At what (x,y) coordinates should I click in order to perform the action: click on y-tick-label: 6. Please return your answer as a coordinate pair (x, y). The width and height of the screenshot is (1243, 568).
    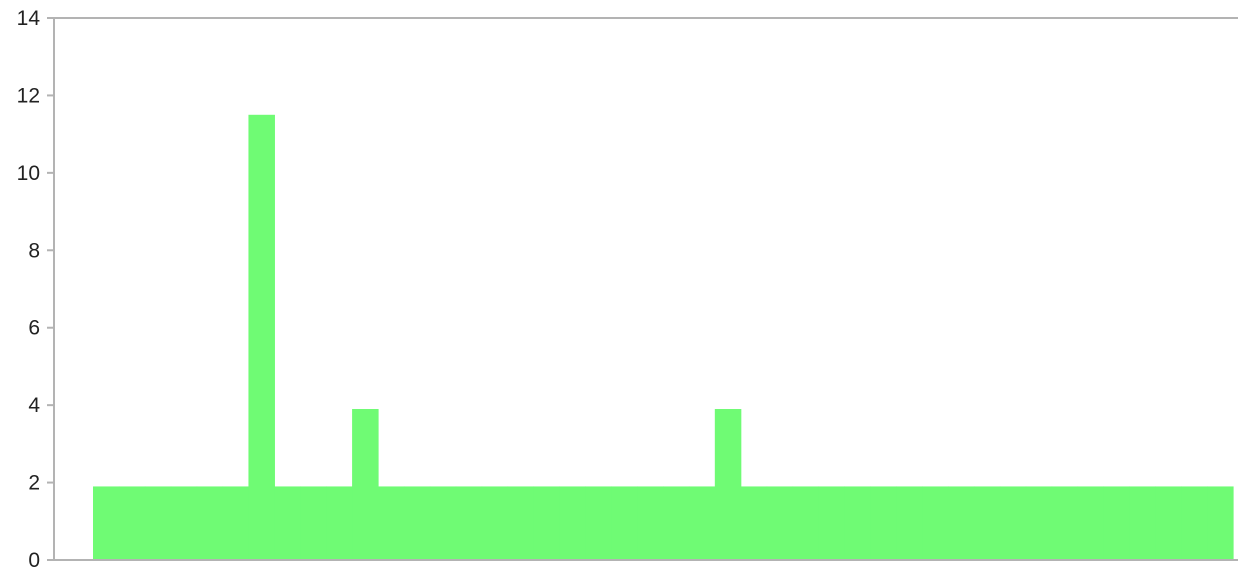
    Looking at the image, I should click on (34, 328).